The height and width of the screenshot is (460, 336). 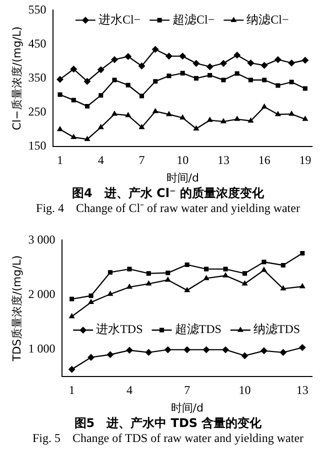 What do you see at coordinates (168, 438) in the screenshot?
I see `text: Fig. 5 Change of TDS of raw water and yielding water` at bounding box center [168, 438].